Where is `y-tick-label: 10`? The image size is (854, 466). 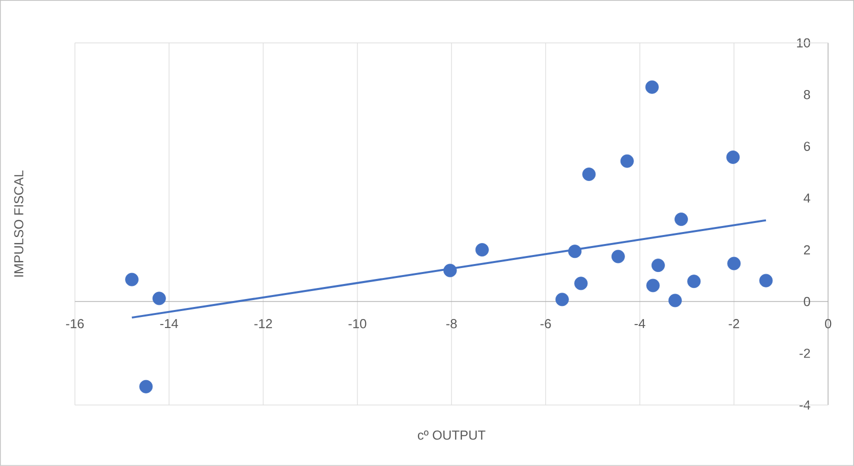
y-tick-label: 10 is located at coordinates (803, 43).